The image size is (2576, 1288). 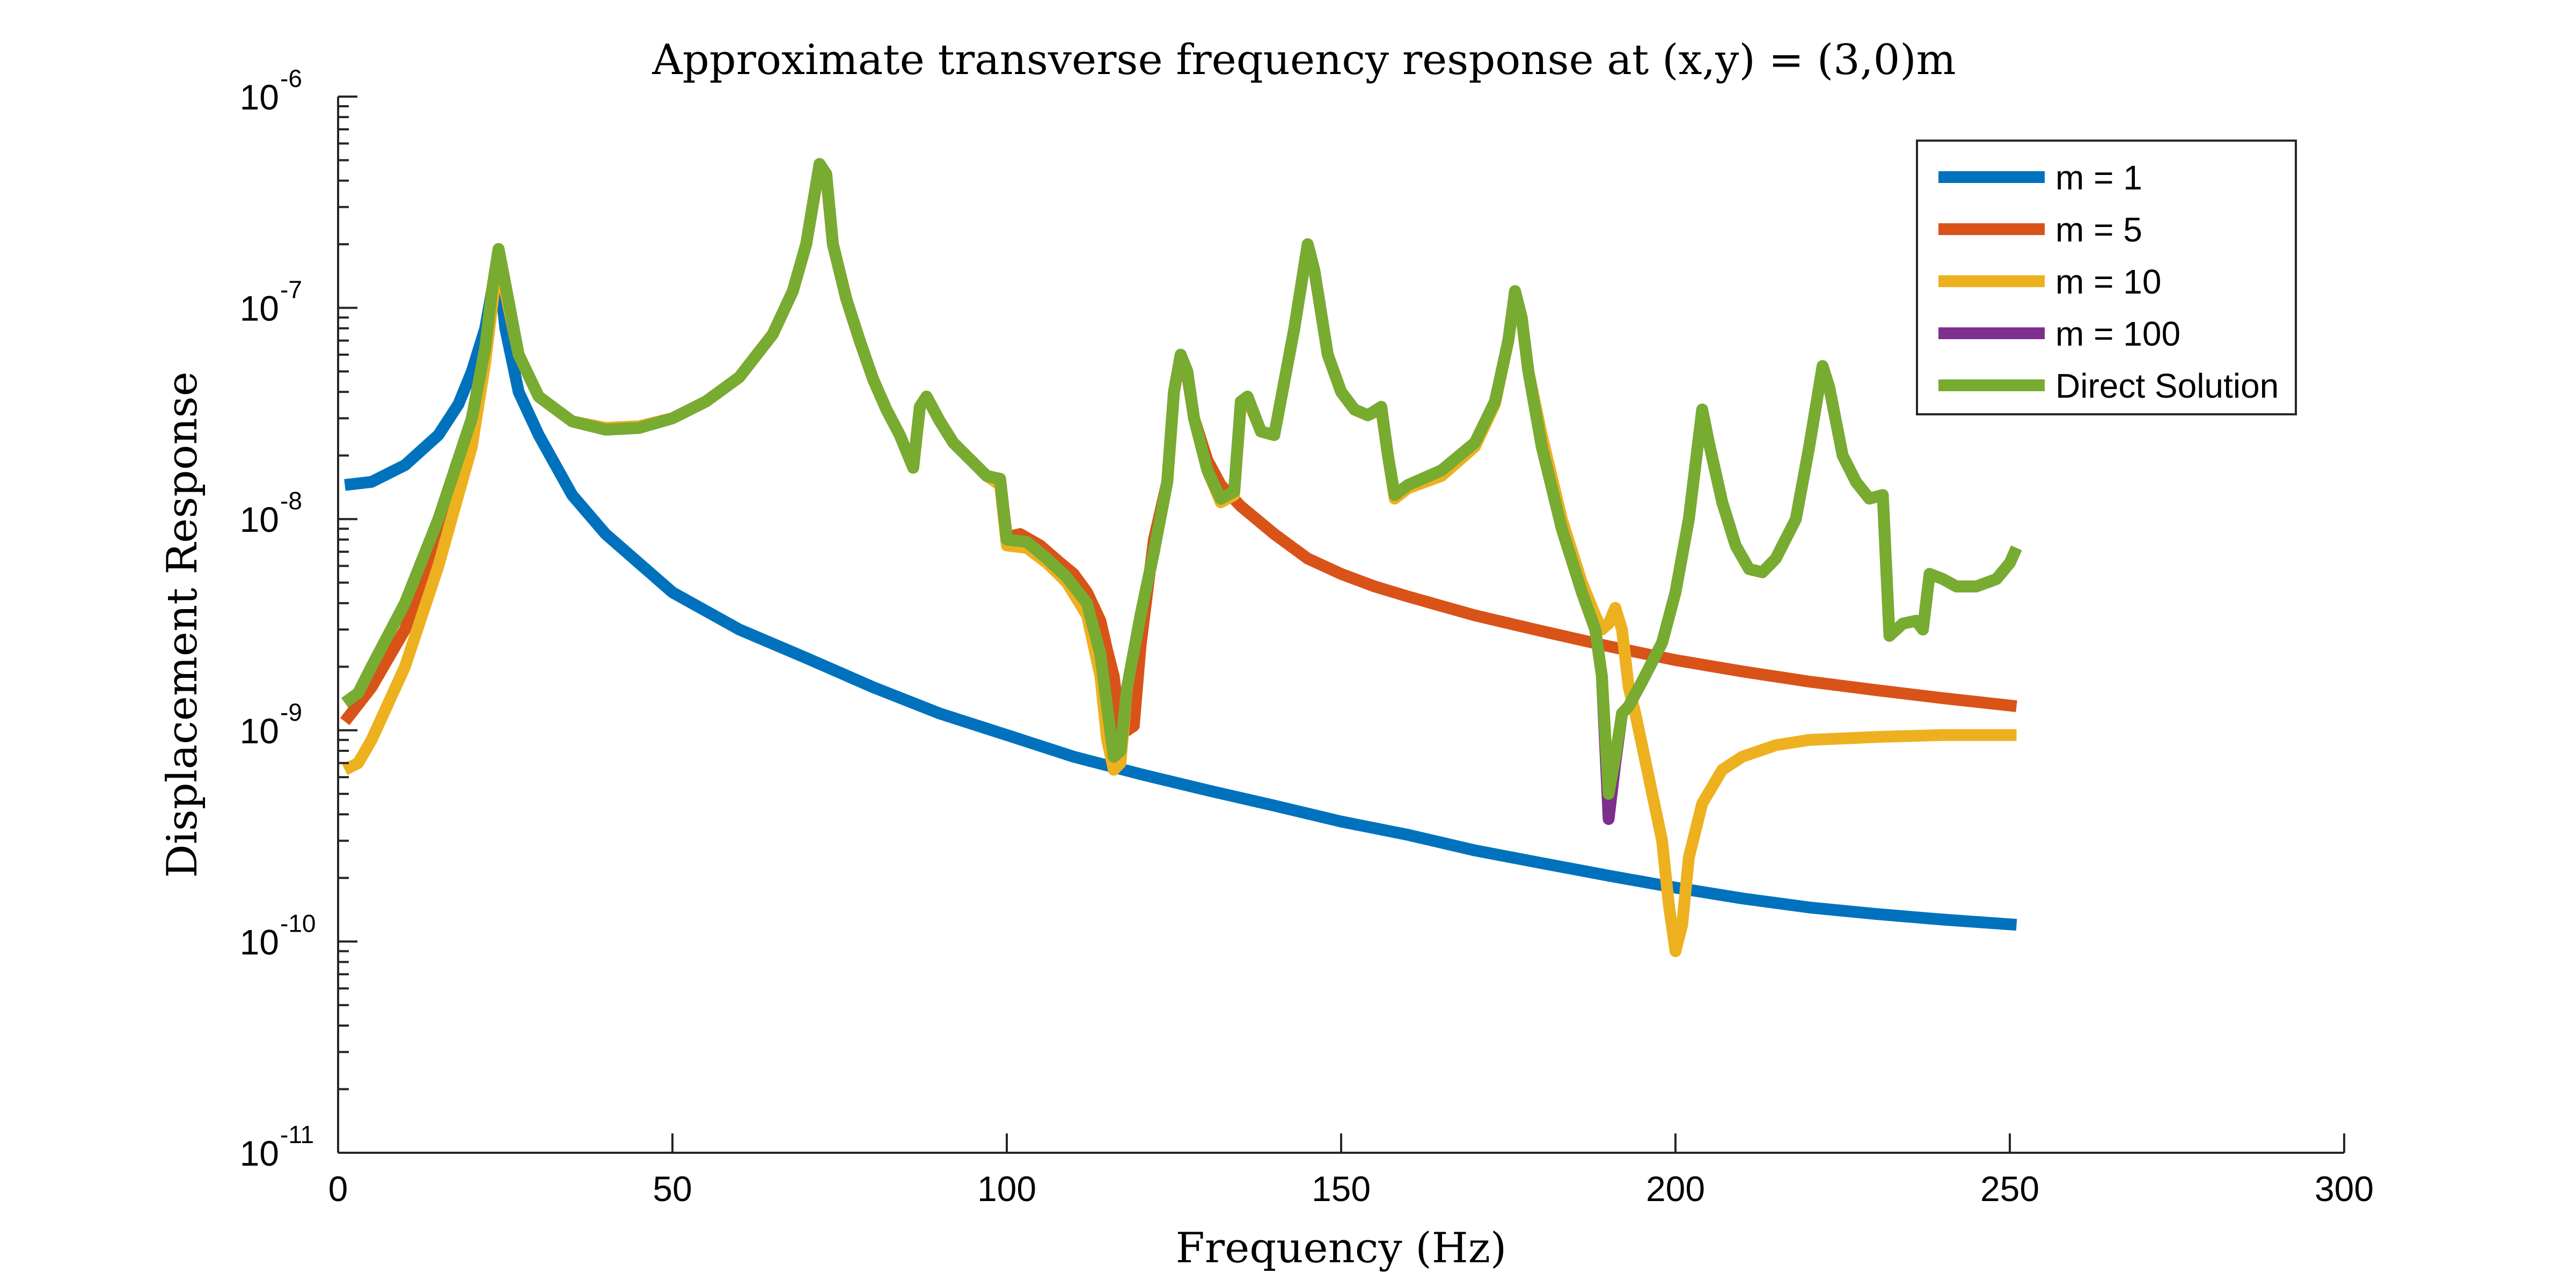 I want to click on x-tick-label: 50, so click(x=672, y=1189).